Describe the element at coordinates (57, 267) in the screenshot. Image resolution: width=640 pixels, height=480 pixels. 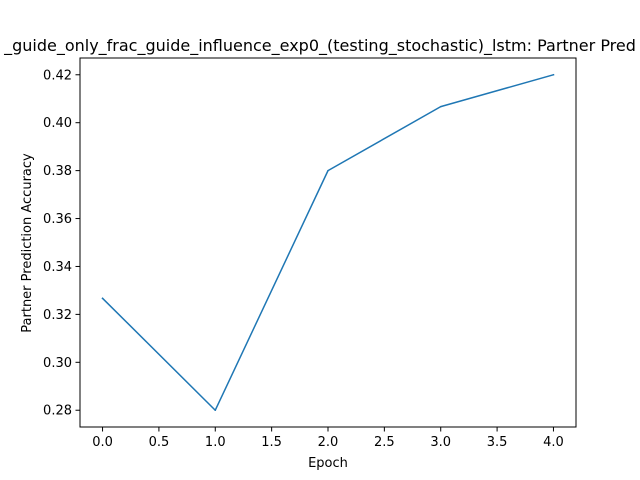
I see `y-tick-label: 0.34` at that location.